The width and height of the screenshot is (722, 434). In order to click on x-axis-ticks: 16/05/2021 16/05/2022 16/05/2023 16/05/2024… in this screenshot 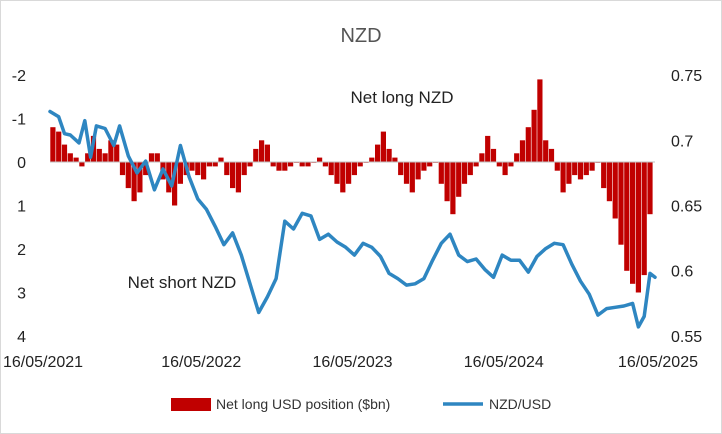, I will do `click(350, 362)`.